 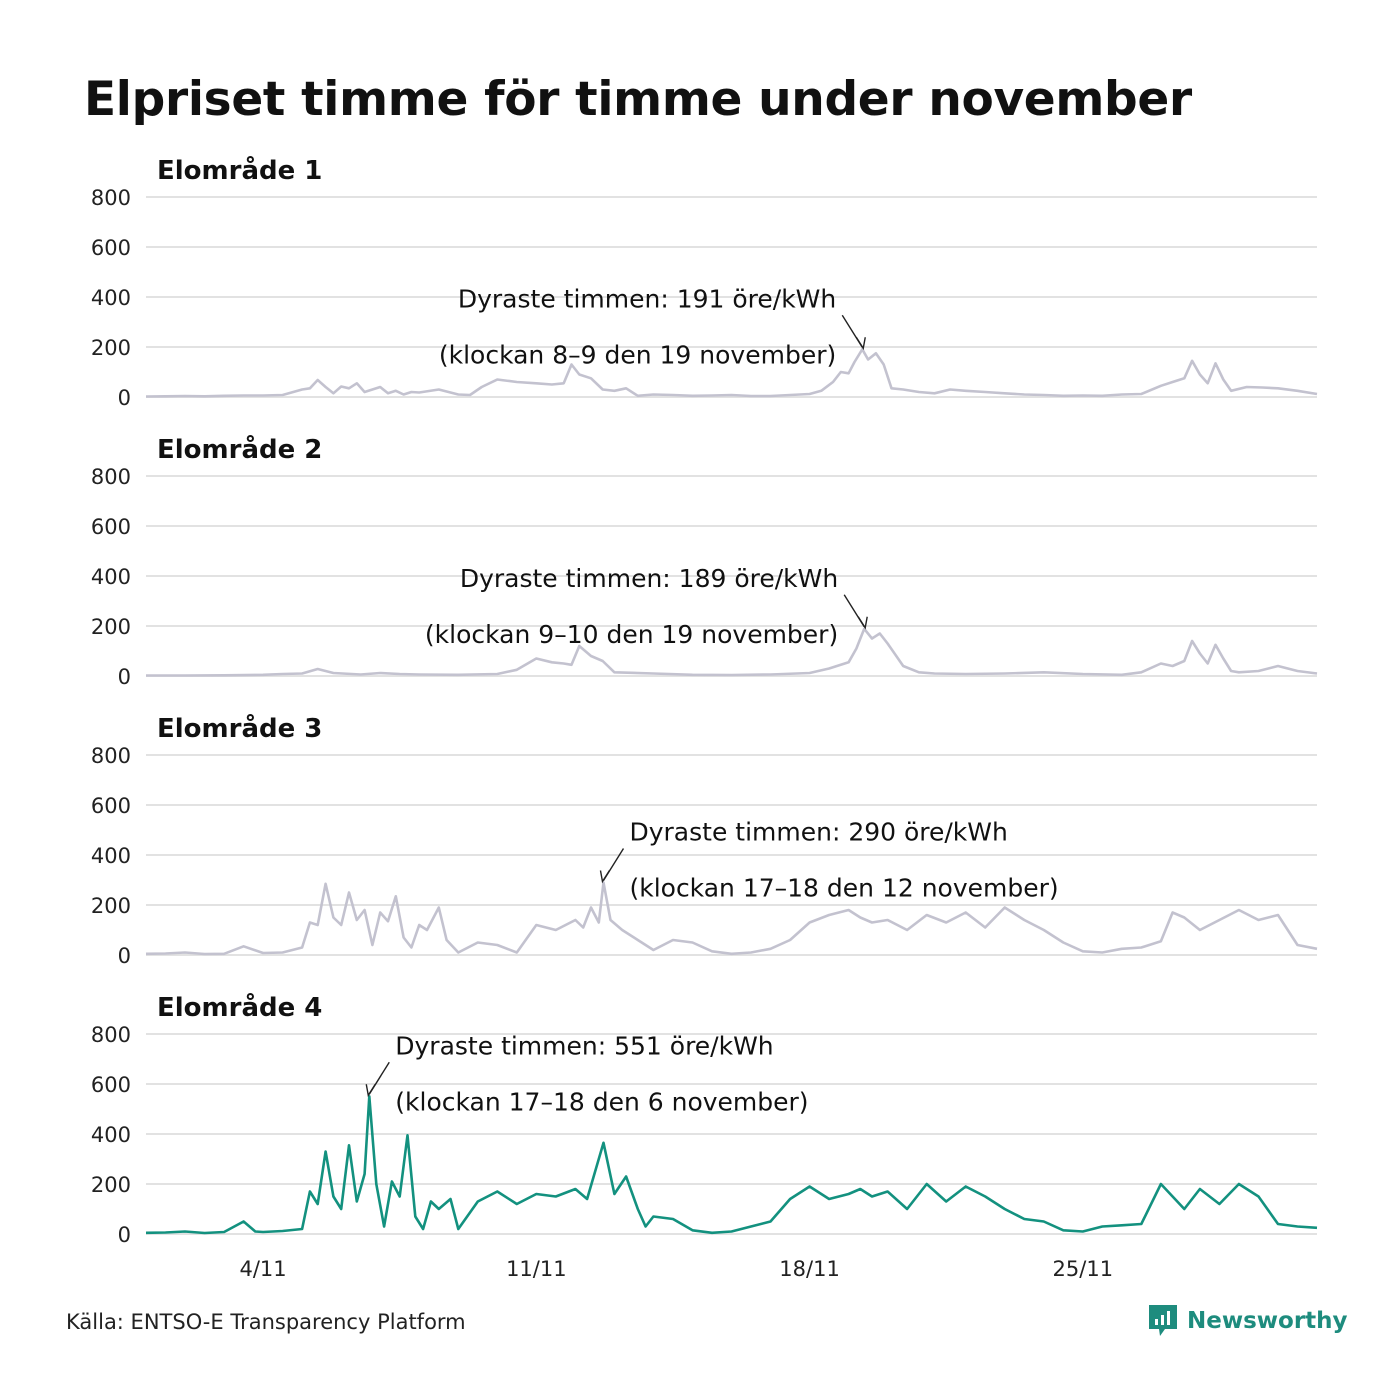 What do you see at coordinates (601, 1101) in the screenshot?
I see `annotation-line-2: (klockan 17–18 den 6 november)` at bounding box center [601, 1101].